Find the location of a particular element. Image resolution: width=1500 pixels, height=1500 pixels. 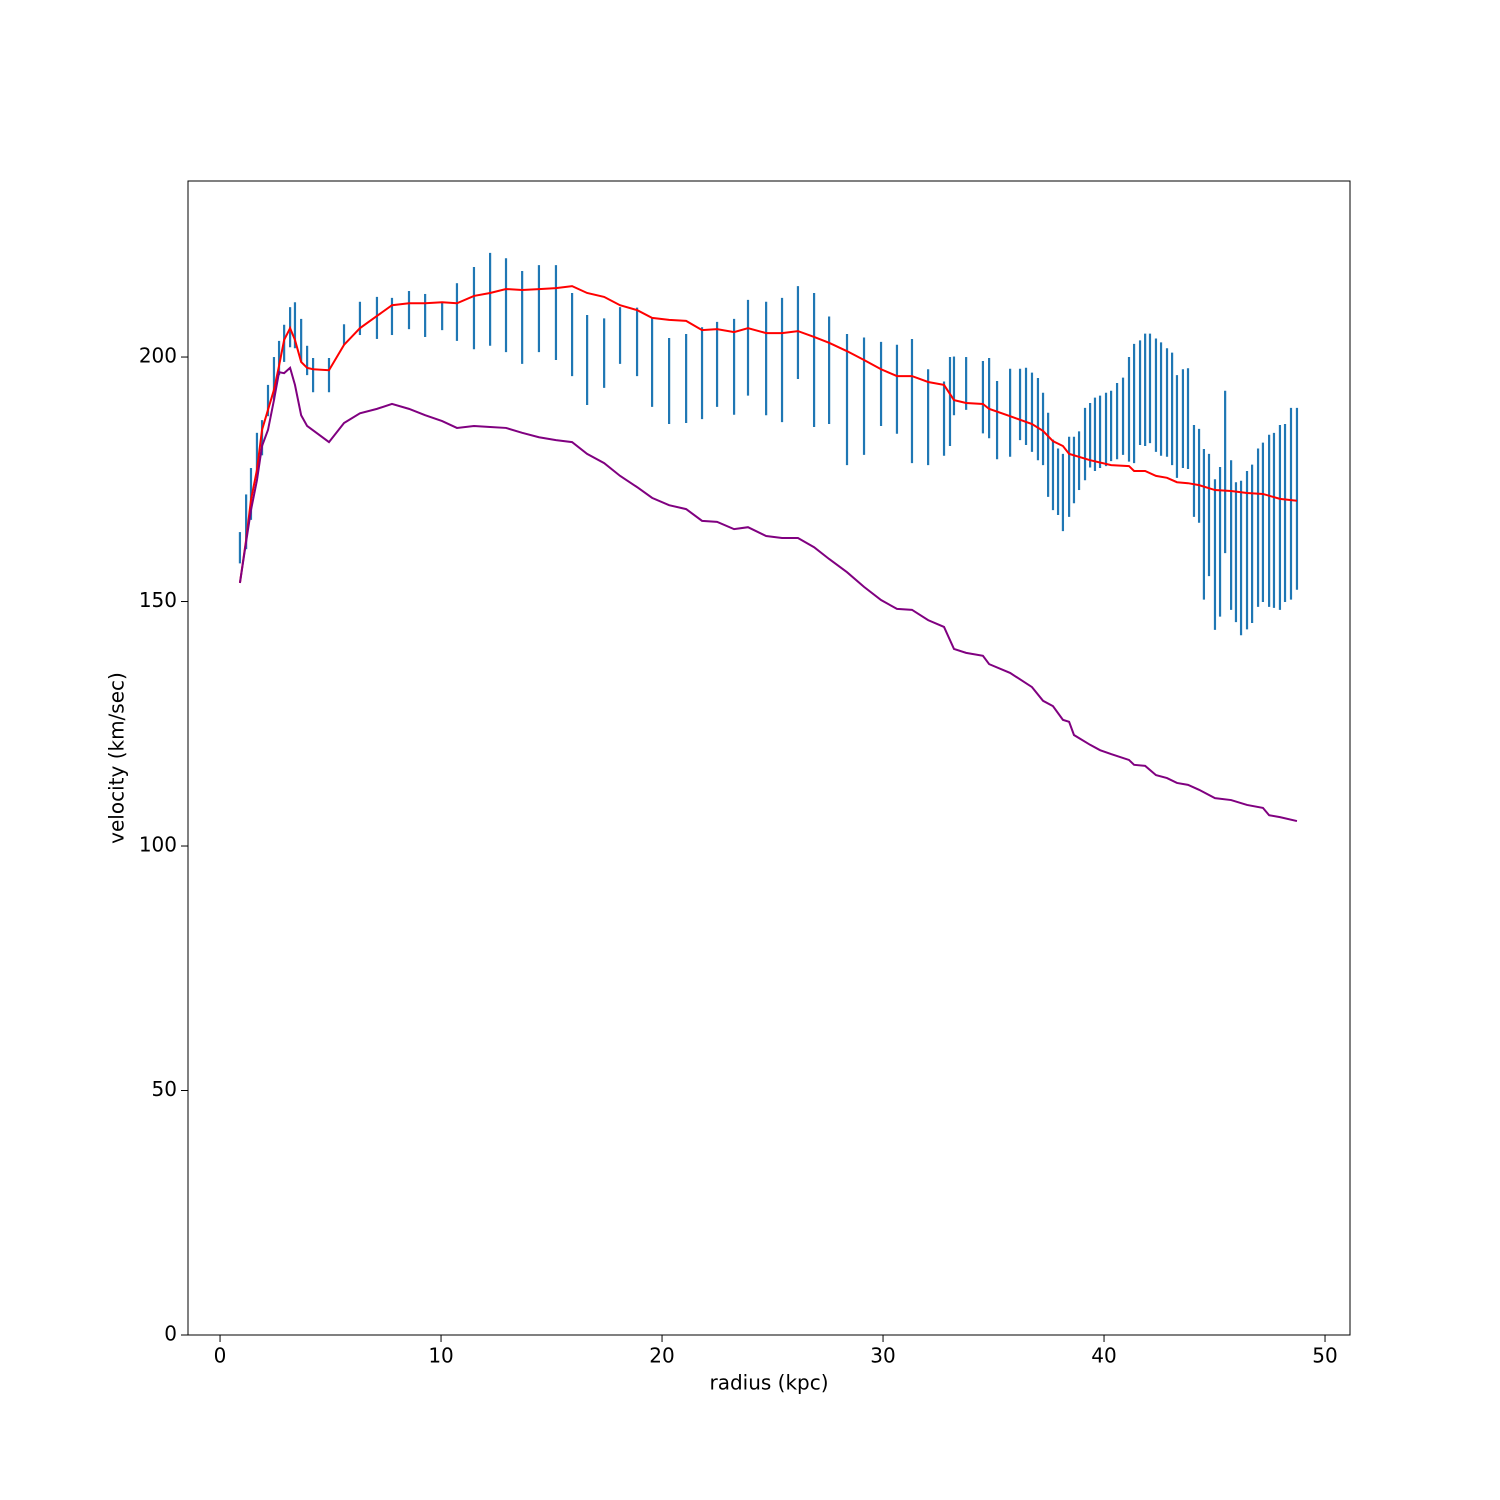

line is located at coordinates (768, 434).